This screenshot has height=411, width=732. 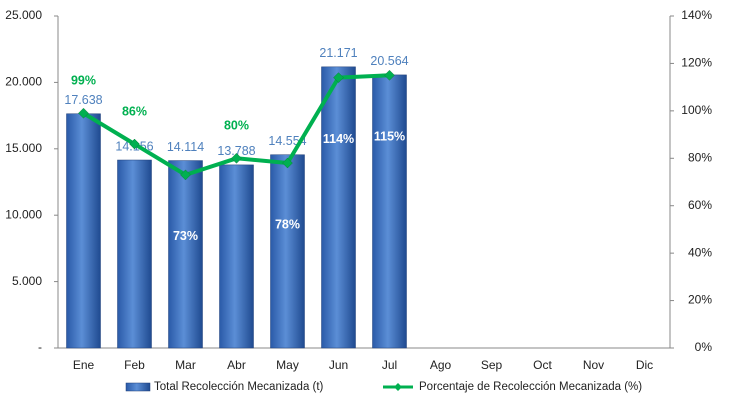 What do you see at coordinates (287, 365) in the screenshot?
I see `x-tick-label: May` at bounding box center [287, 365].